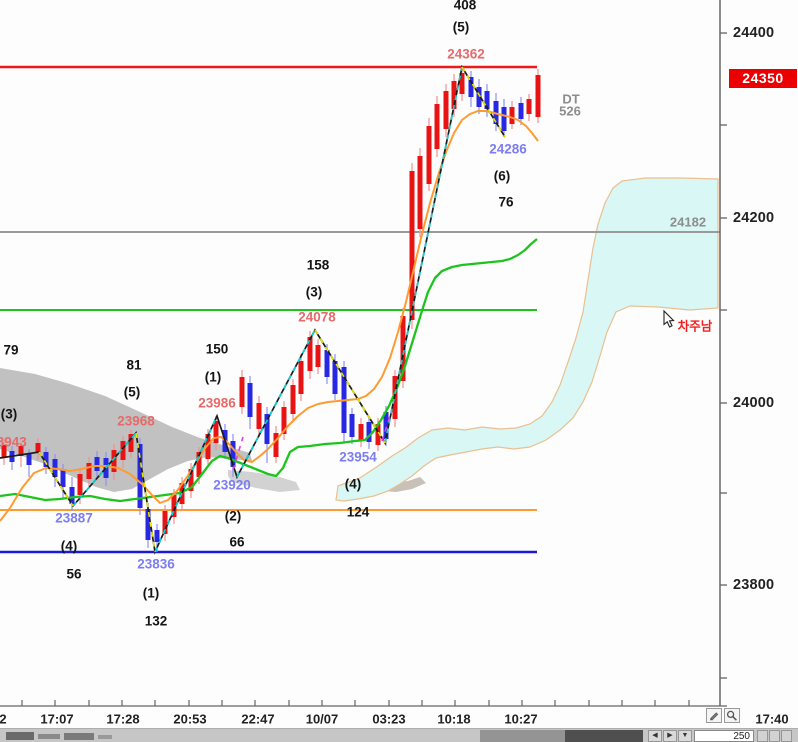  Describe the element at coordinates (685, 736) in the screenshot. I see `scroll-end-button: ▼` at that location.